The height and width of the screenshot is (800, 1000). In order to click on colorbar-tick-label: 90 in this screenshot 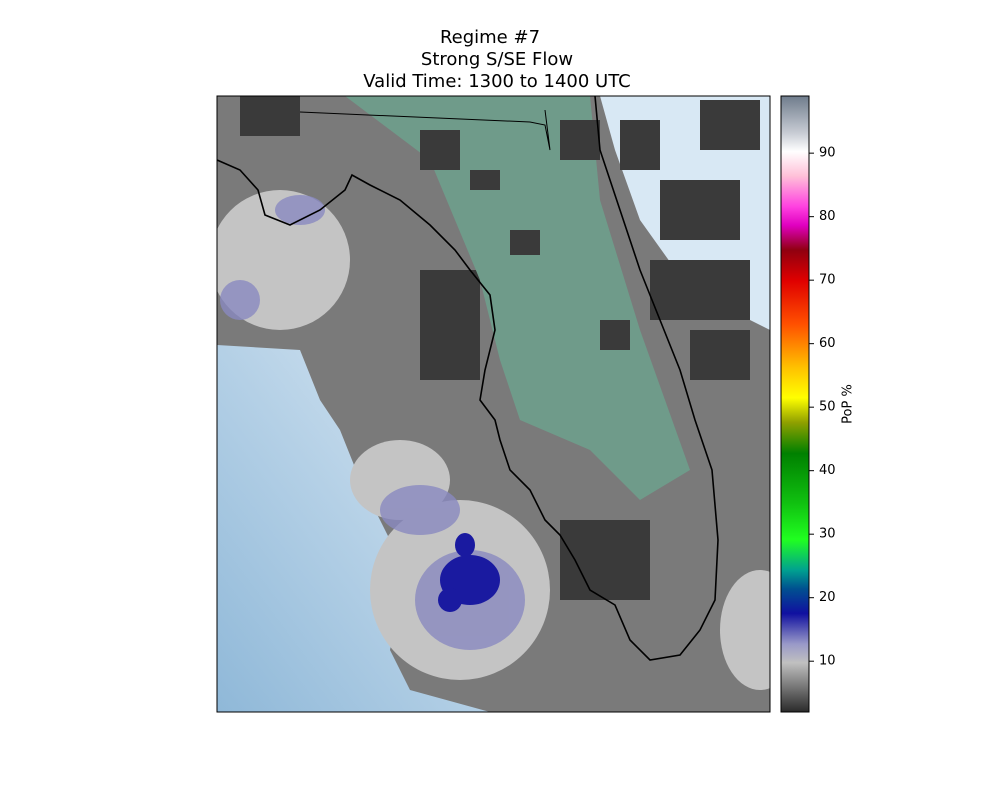, I will do `click(827, 153)`.